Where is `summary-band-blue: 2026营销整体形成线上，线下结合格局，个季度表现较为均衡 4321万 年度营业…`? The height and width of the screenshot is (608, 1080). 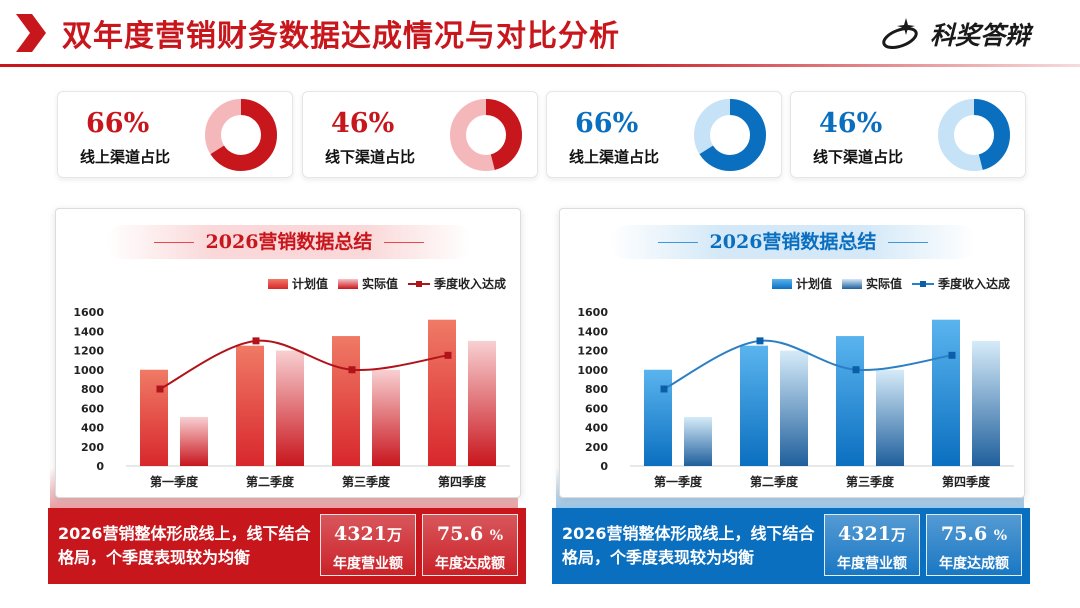 summary-band-blue: 2026营销整体形成线上，线下结合格局，个季度表现较为均衡 4321万 年度营业… is located at coordinates (791, 546).